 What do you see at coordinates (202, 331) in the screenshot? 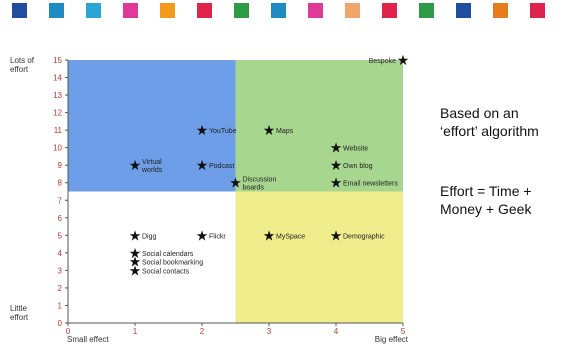
I see `x-tick-label: 2` at bounding box center [202, 331].